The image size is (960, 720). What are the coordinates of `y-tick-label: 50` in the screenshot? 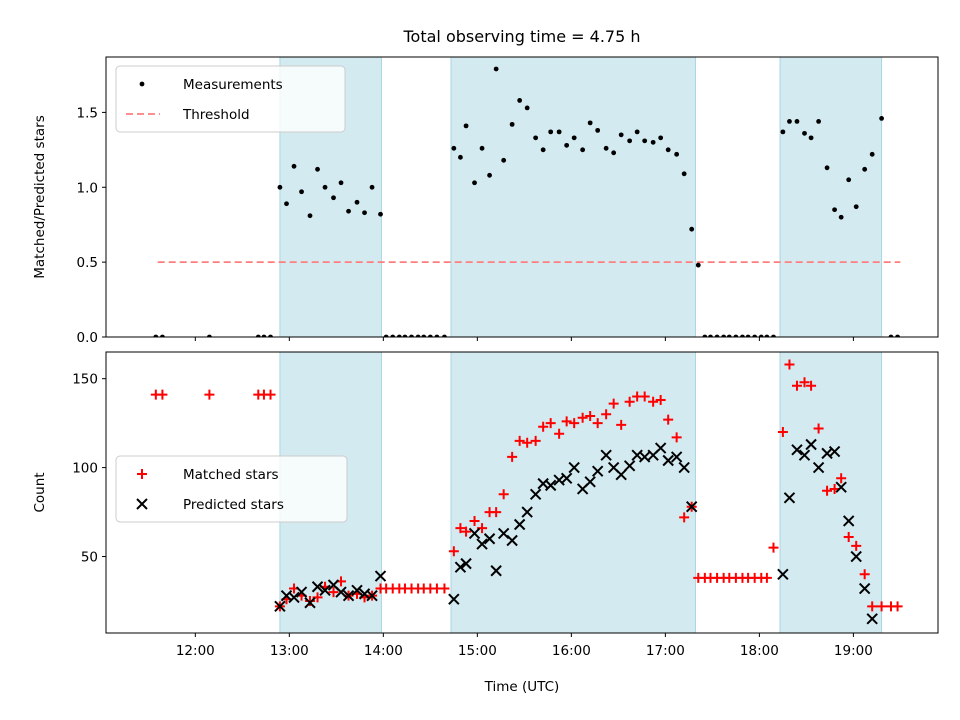 It's located at (89, 558).